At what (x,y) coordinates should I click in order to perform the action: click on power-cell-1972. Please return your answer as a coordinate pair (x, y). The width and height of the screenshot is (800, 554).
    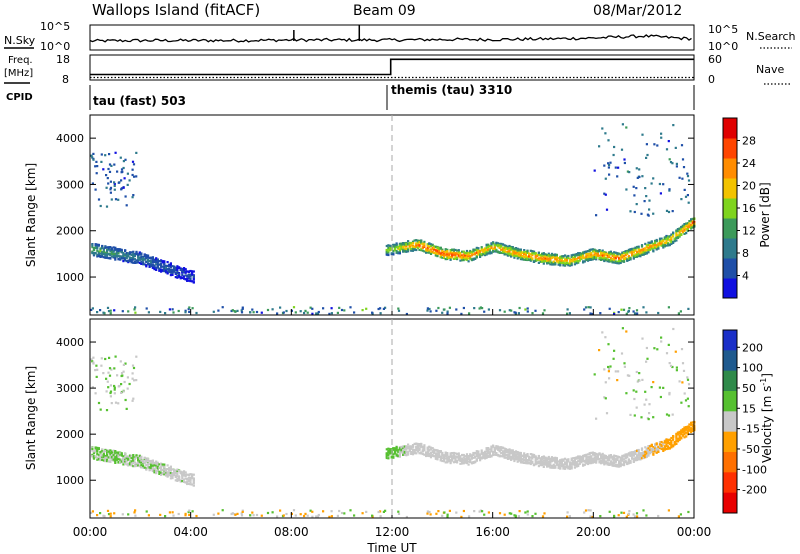
    Looking at the image, I should click on (686, 229).